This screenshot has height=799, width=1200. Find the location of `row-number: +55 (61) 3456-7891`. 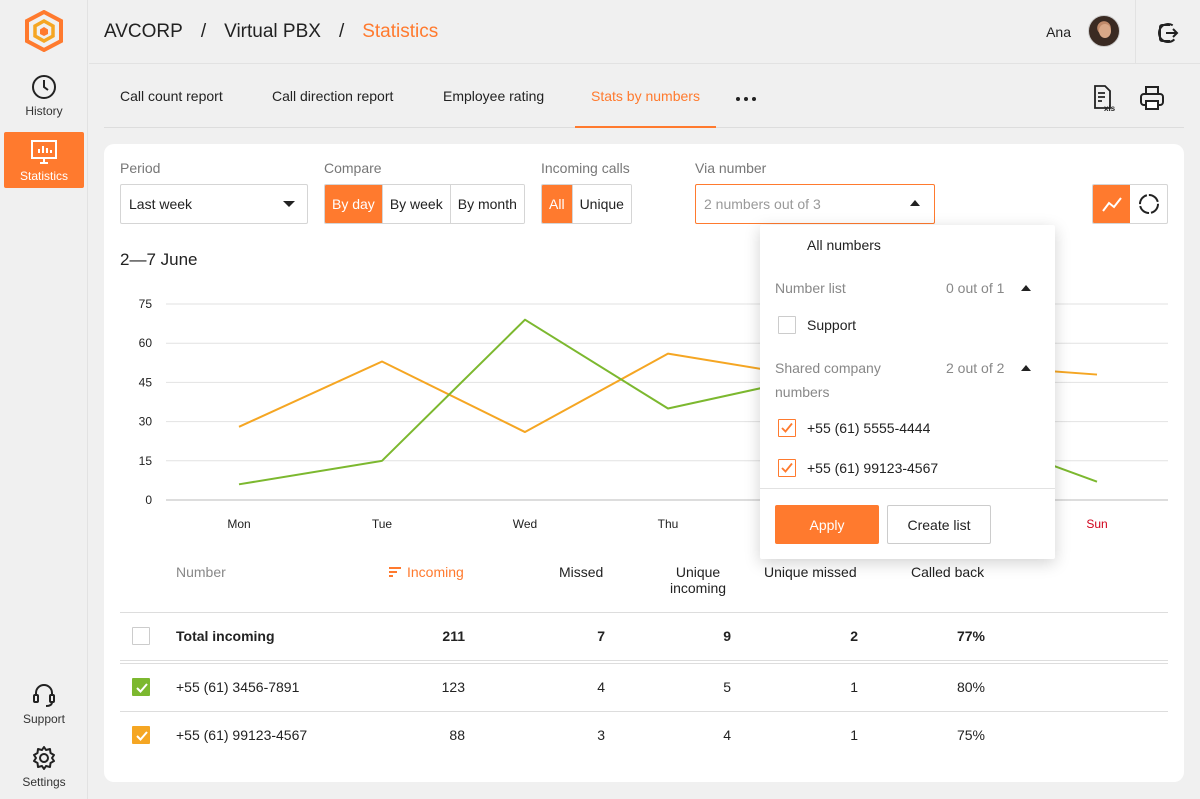

row-number: +55 (61) 3456-7891 is located at coordinates (238, 687).